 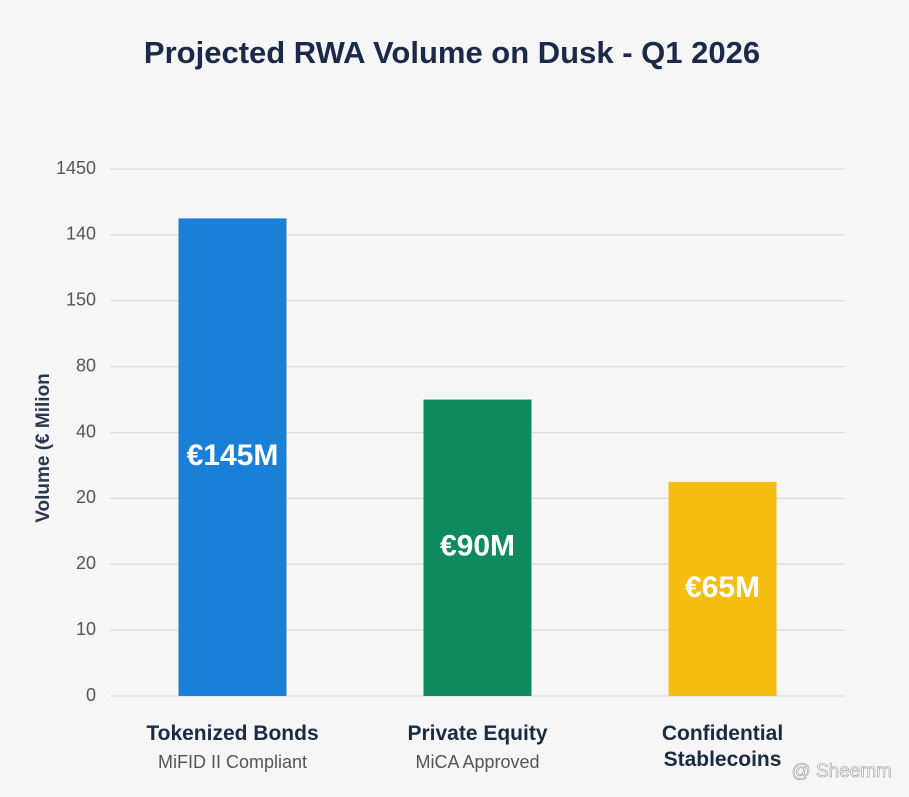 I want to click on y-tick-label: 1450, so click(x=76, y=168).